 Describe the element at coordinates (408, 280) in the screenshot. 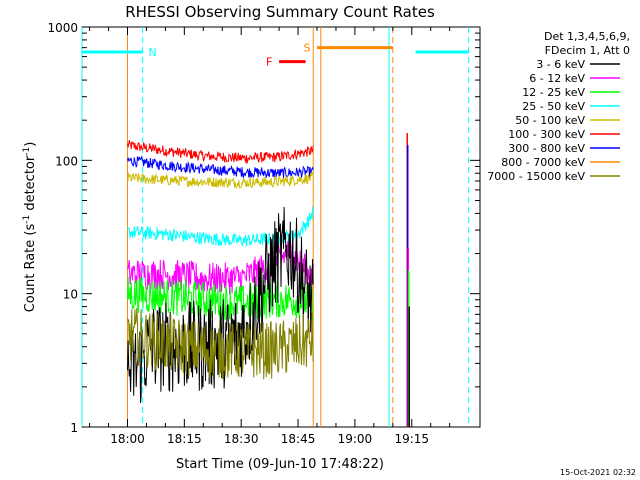

I see `late-spikes` at that location.